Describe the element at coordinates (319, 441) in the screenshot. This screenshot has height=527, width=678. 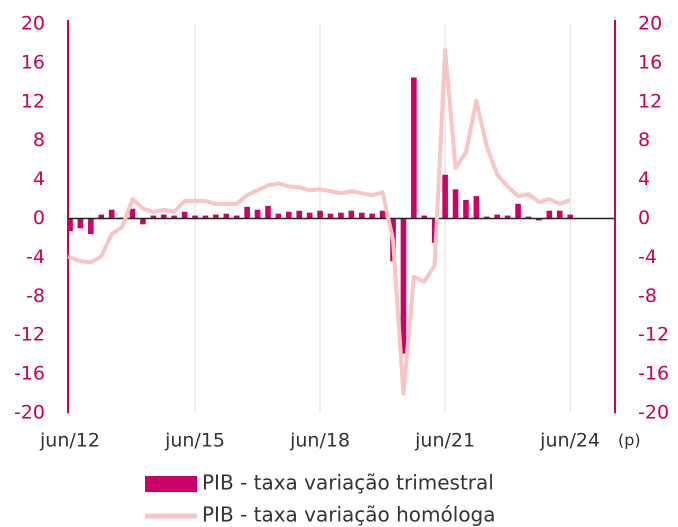
I see `x-tick-label: jun/18` at that location.